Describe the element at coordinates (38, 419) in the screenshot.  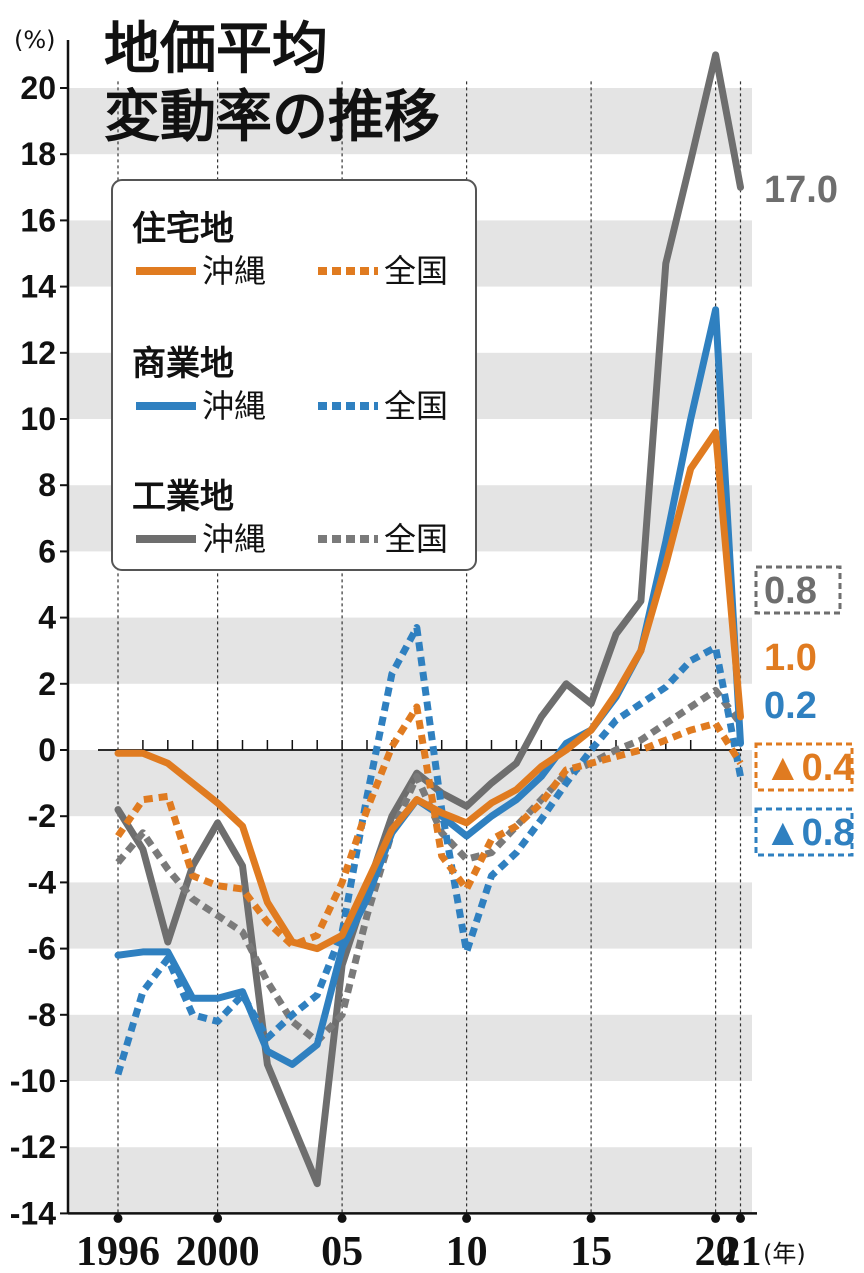
I see `y-tick-label: 10` at that location.